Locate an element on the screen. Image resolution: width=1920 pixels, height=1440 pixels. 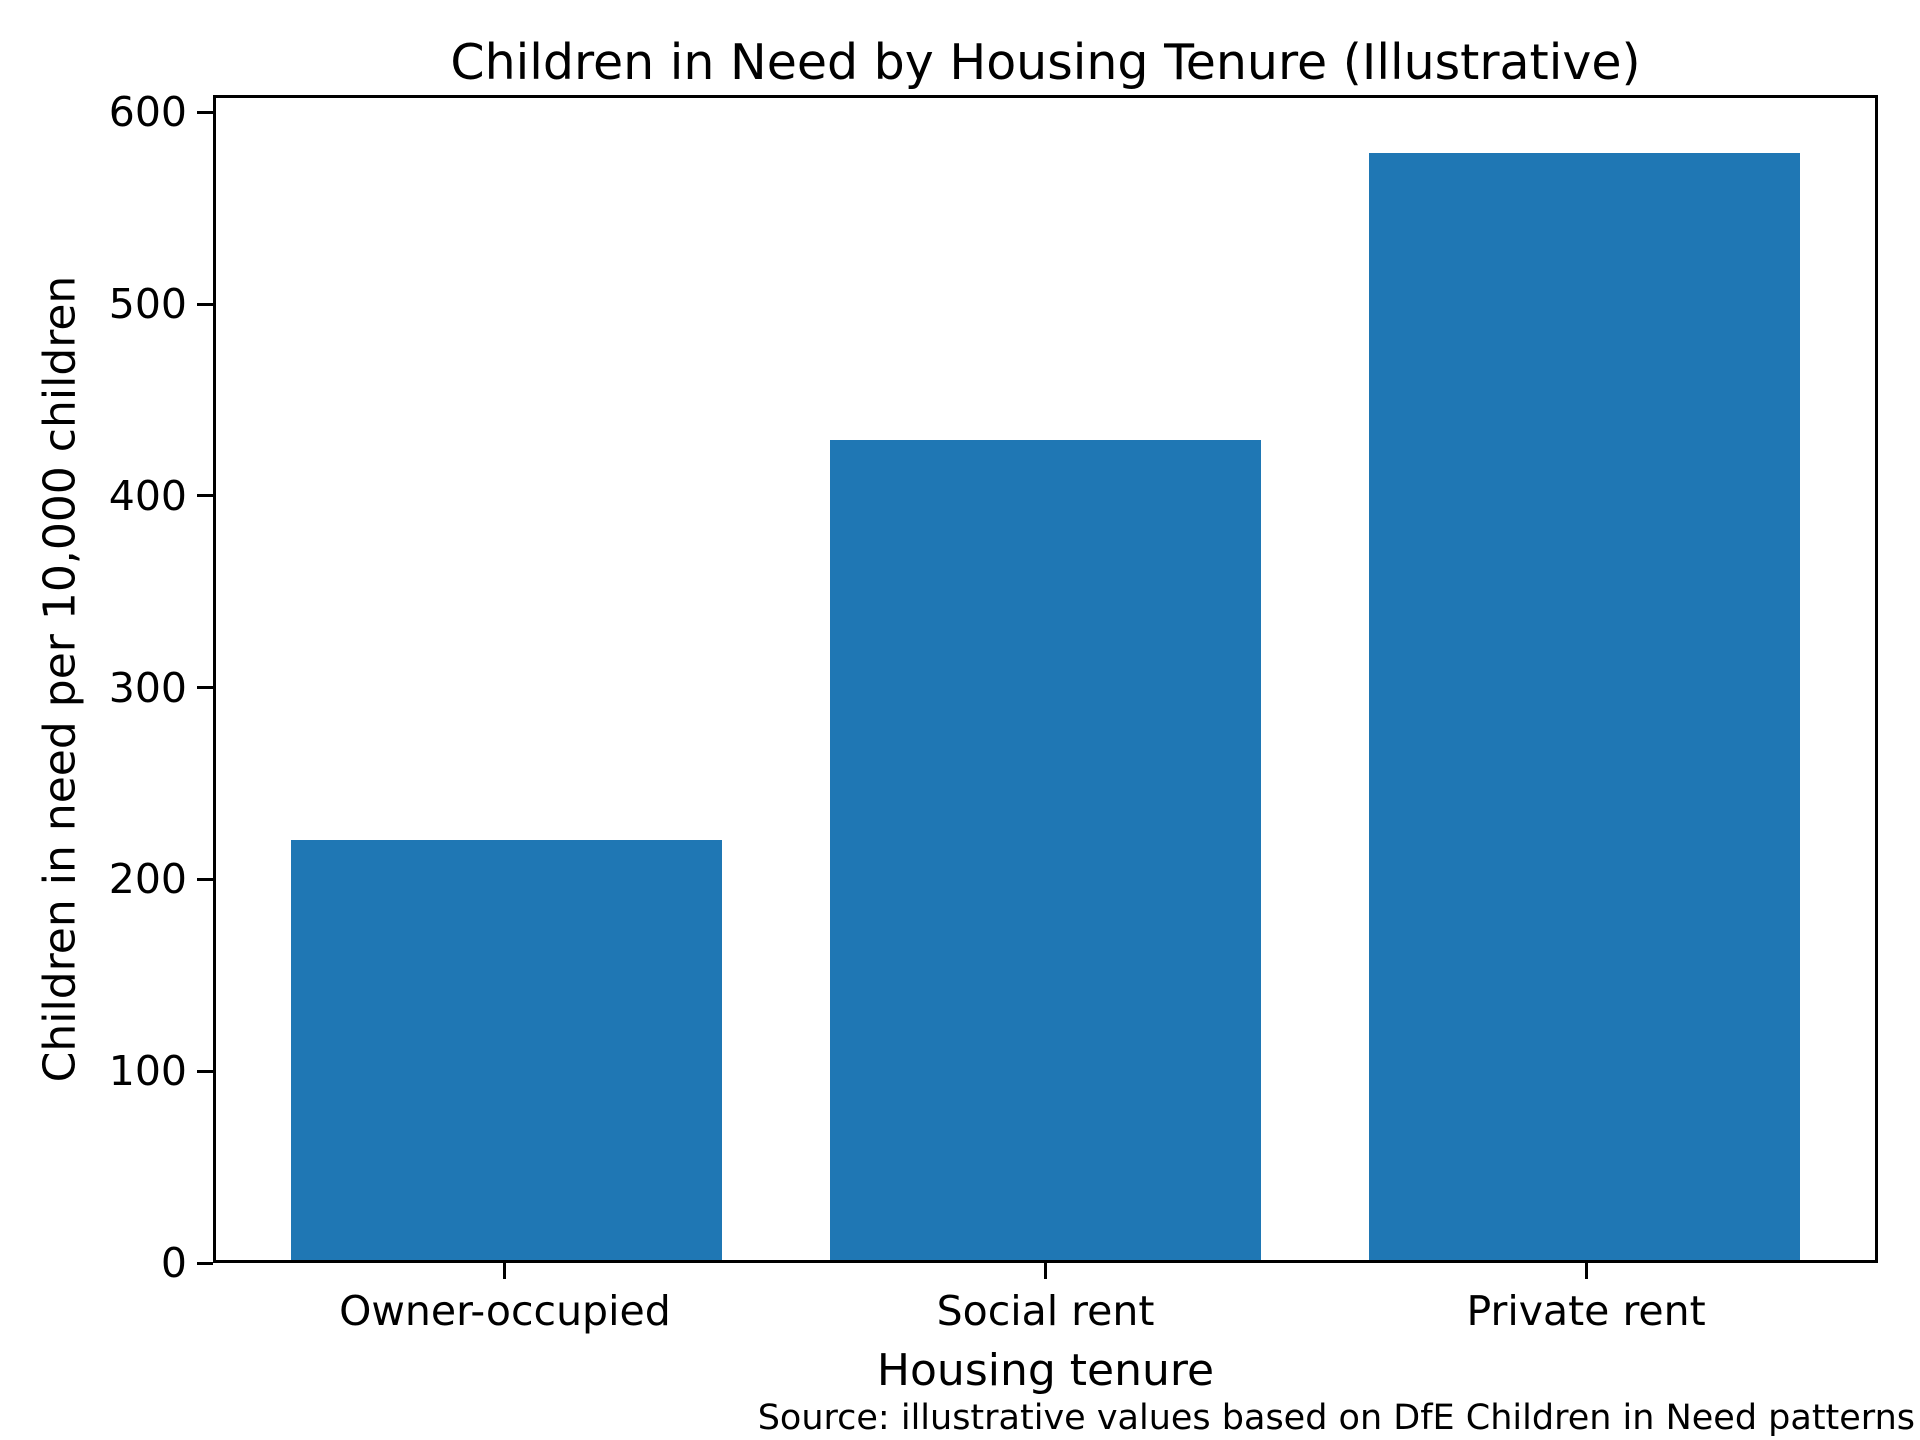
y-tick-label: 500 is located at coordinates (147, 304).